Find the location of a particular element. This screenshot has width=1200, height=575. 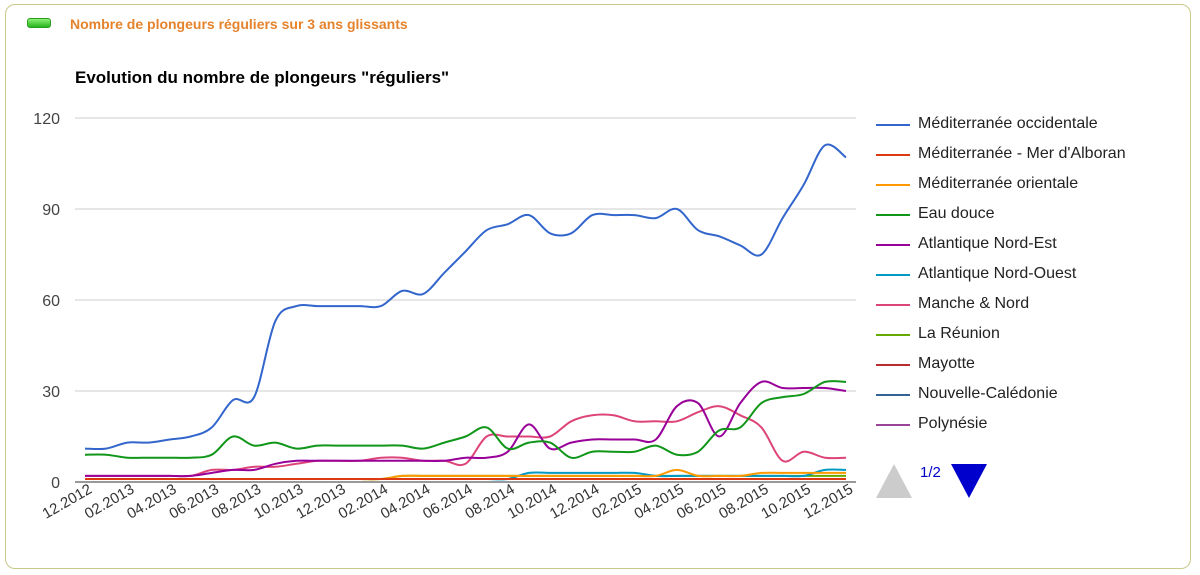

legend-label: Atlantique Nord-Ouest is located at coordinates (997, 273).